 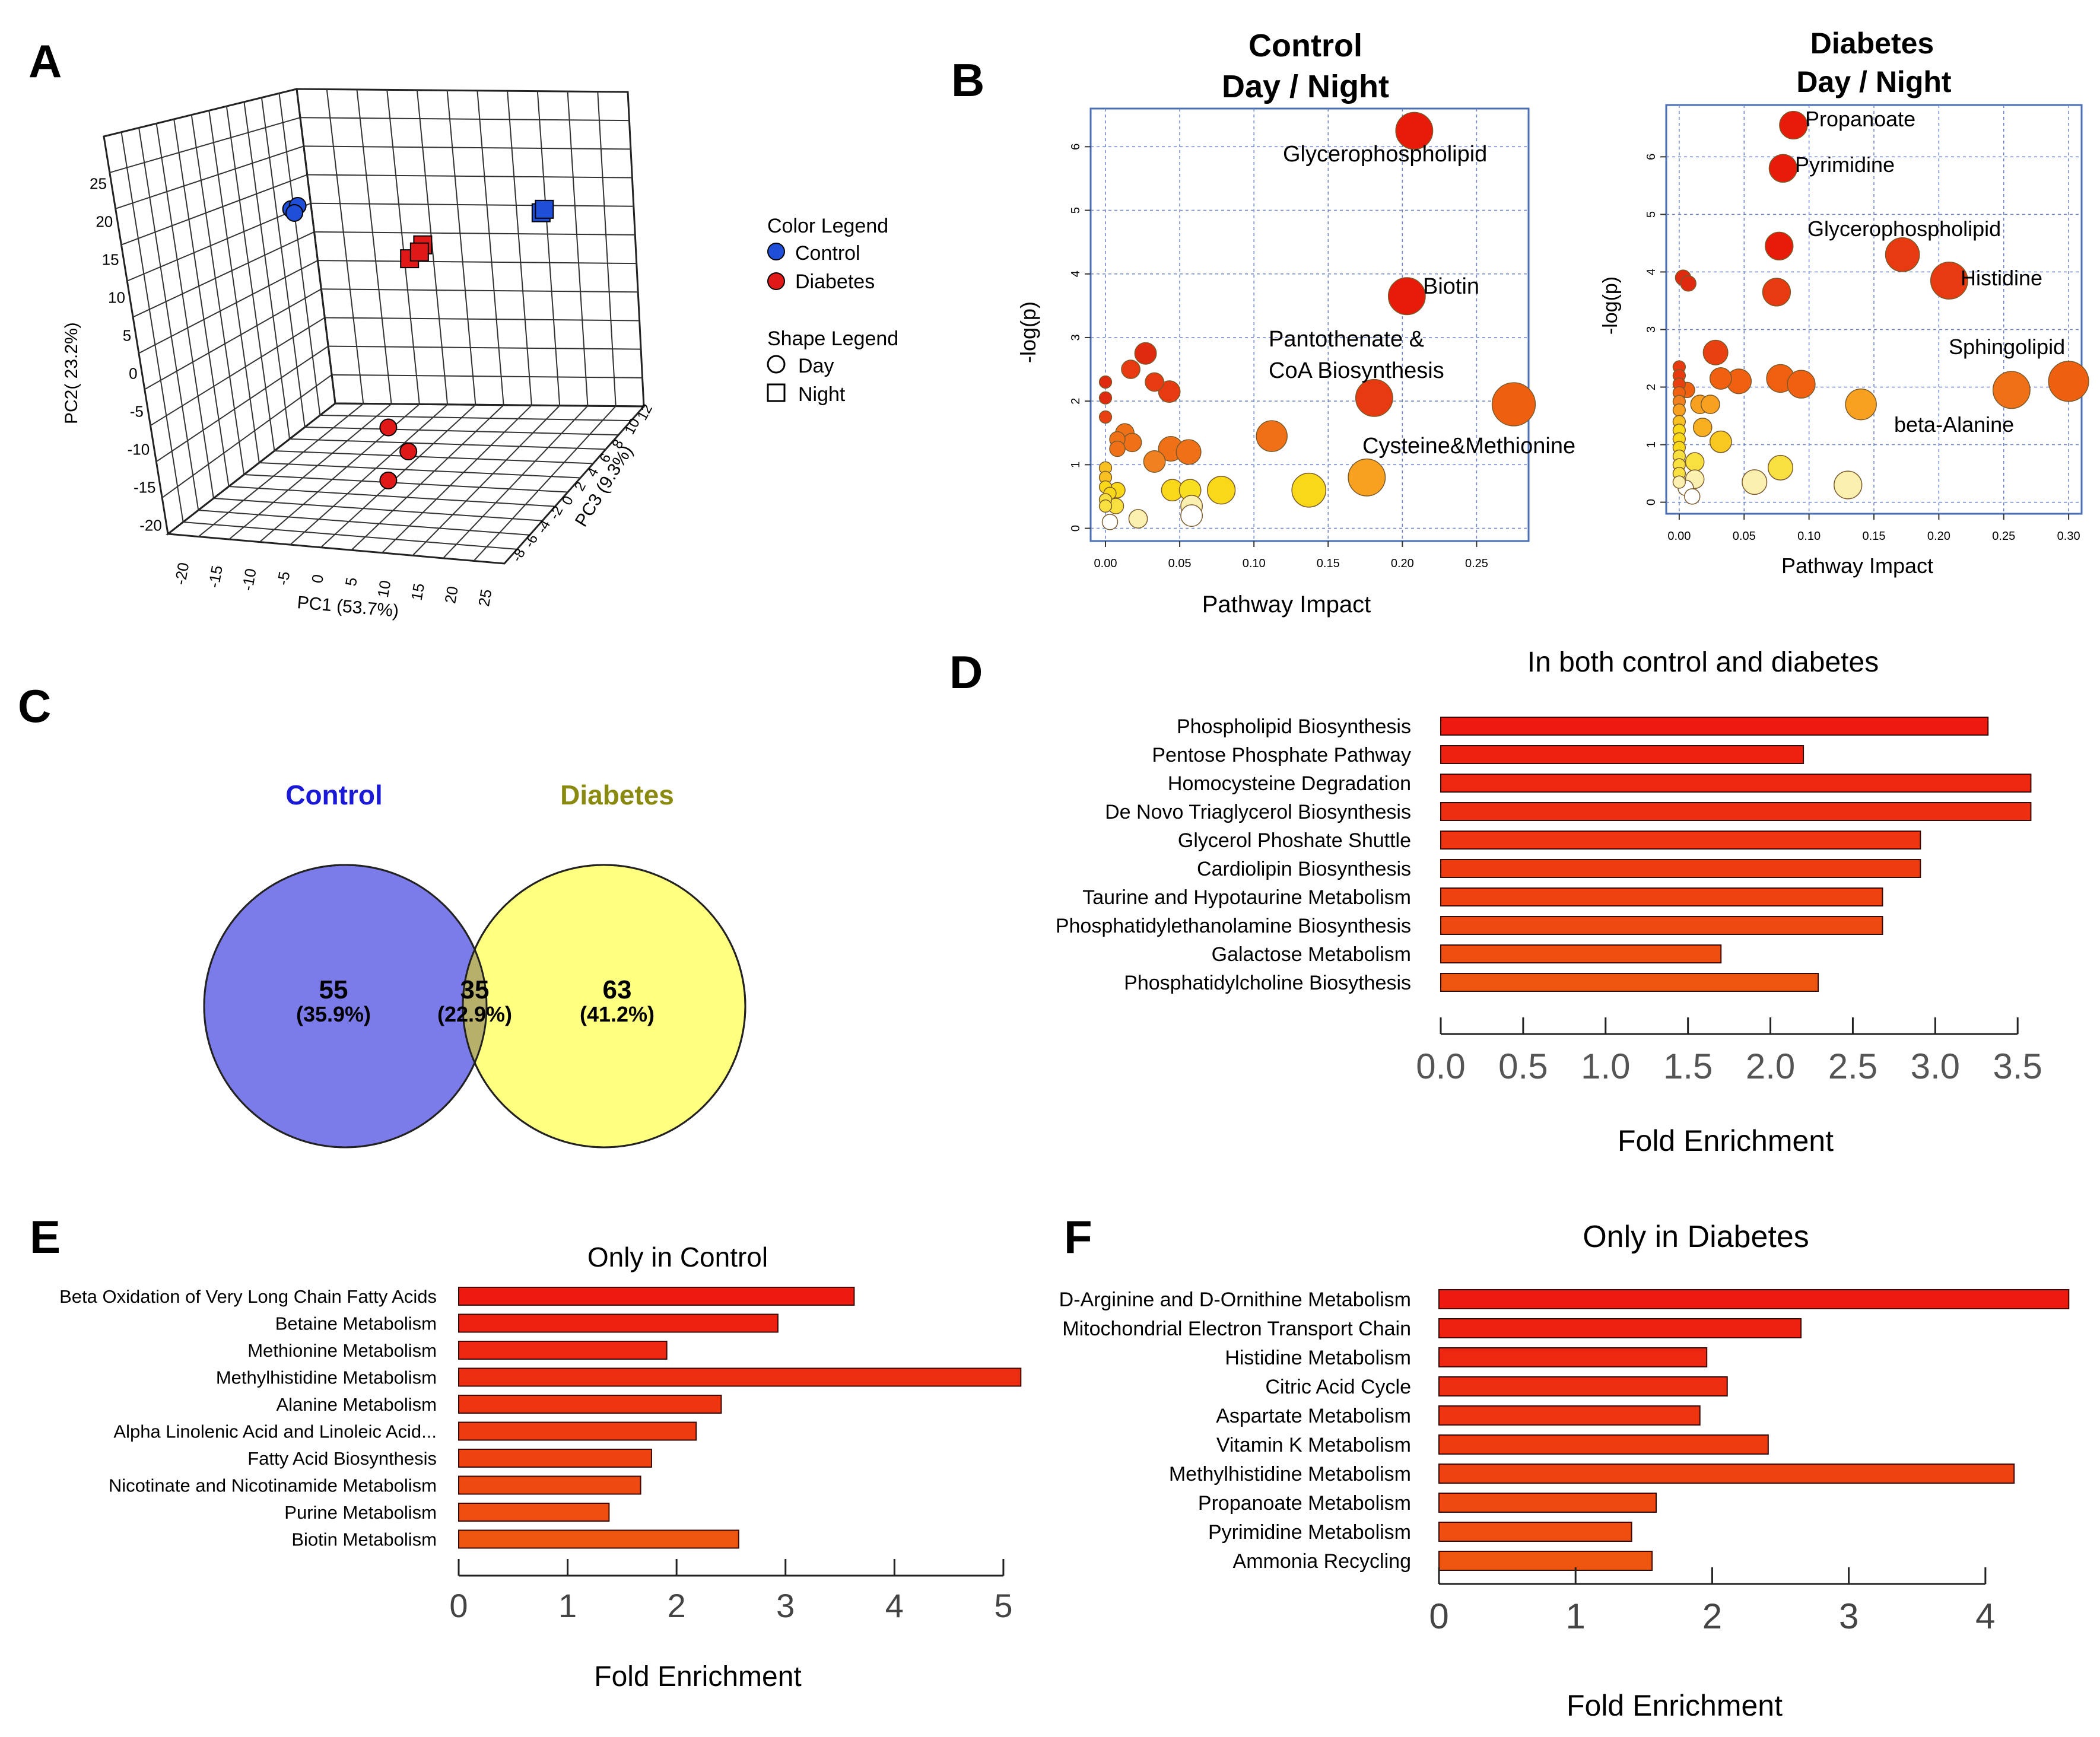 What do you see at coordinates (1322, 1561) in the screenshot?
I see `f-category-label: Ammonia Recycling` at bounding box center [1322, 1561].